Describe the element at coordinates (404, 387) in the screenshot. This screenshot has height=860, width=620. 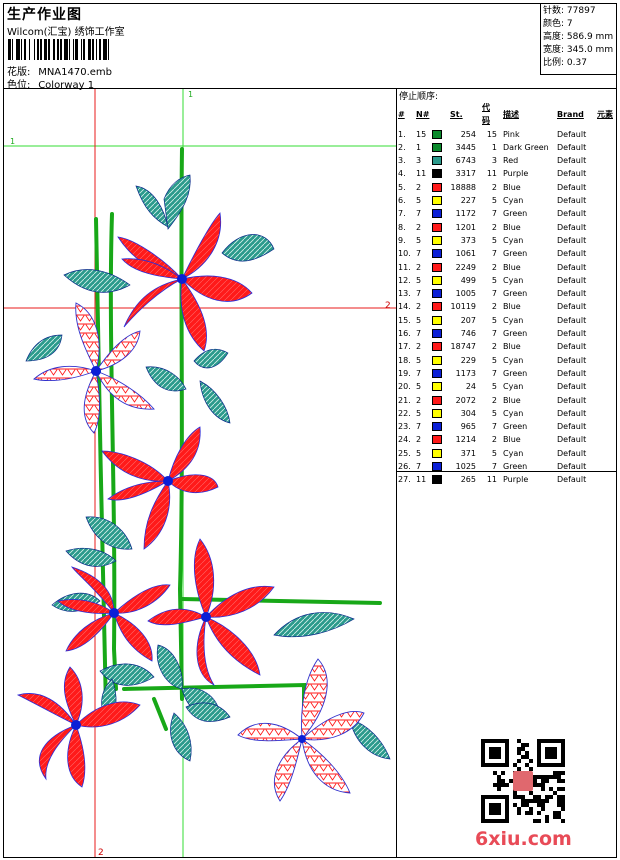
I see `row-index: 20.` at that location.